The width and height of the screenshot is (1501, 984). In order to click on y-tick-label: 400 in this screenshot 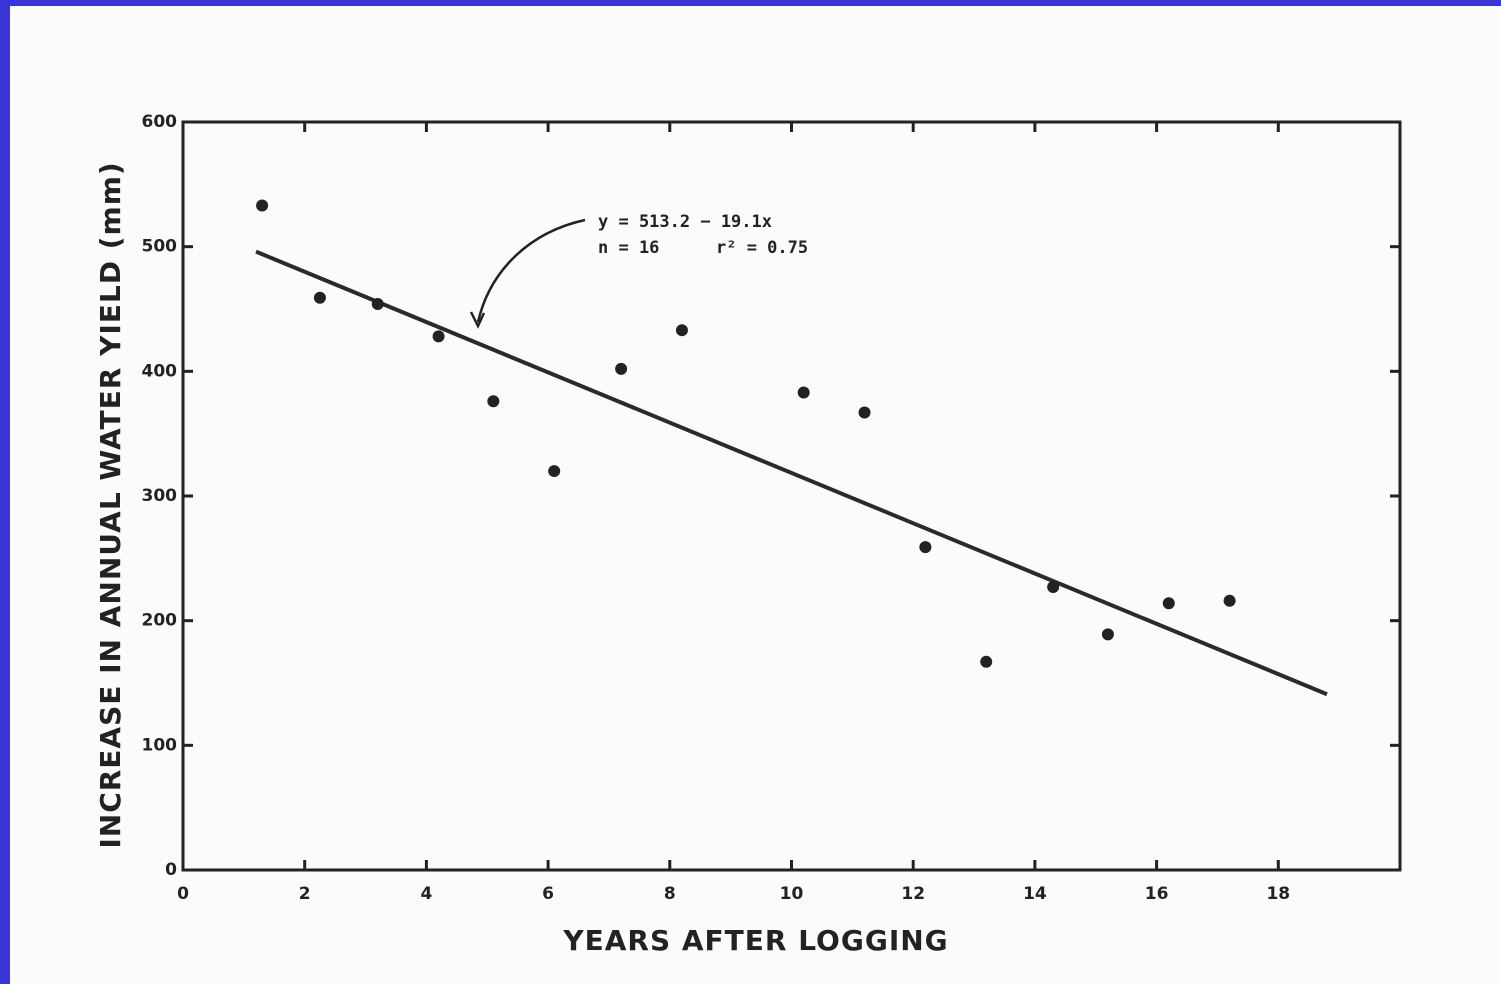, I will do `click(160, 371)`.